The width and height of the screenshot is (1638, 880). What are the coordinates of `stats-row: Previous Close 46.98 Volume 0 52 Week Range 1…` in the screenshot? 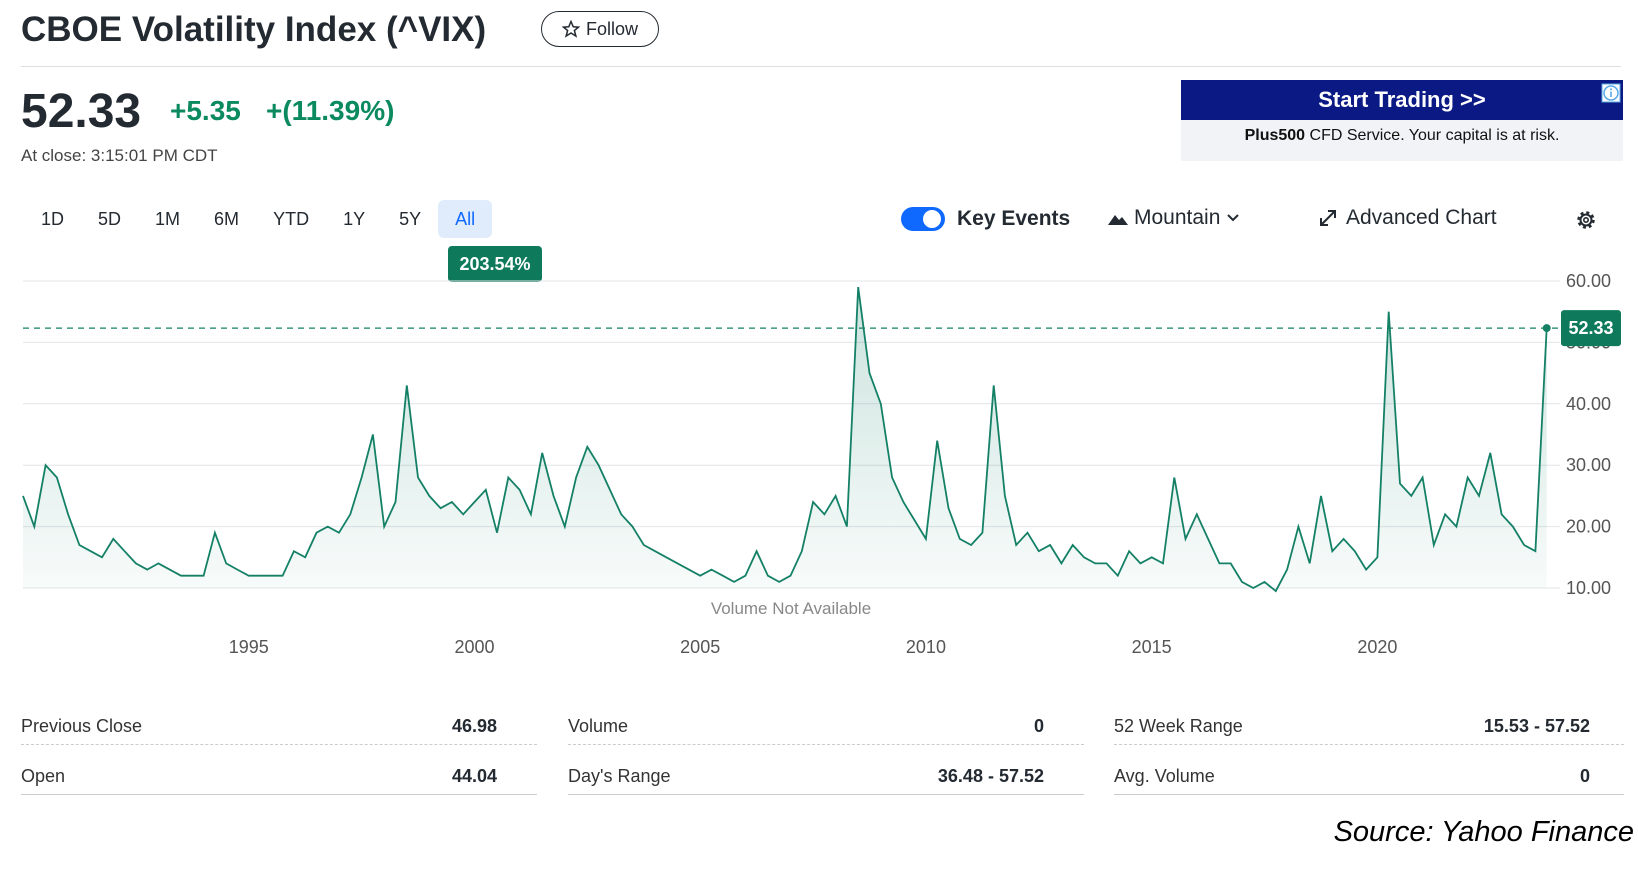 It's located at (822, 734).